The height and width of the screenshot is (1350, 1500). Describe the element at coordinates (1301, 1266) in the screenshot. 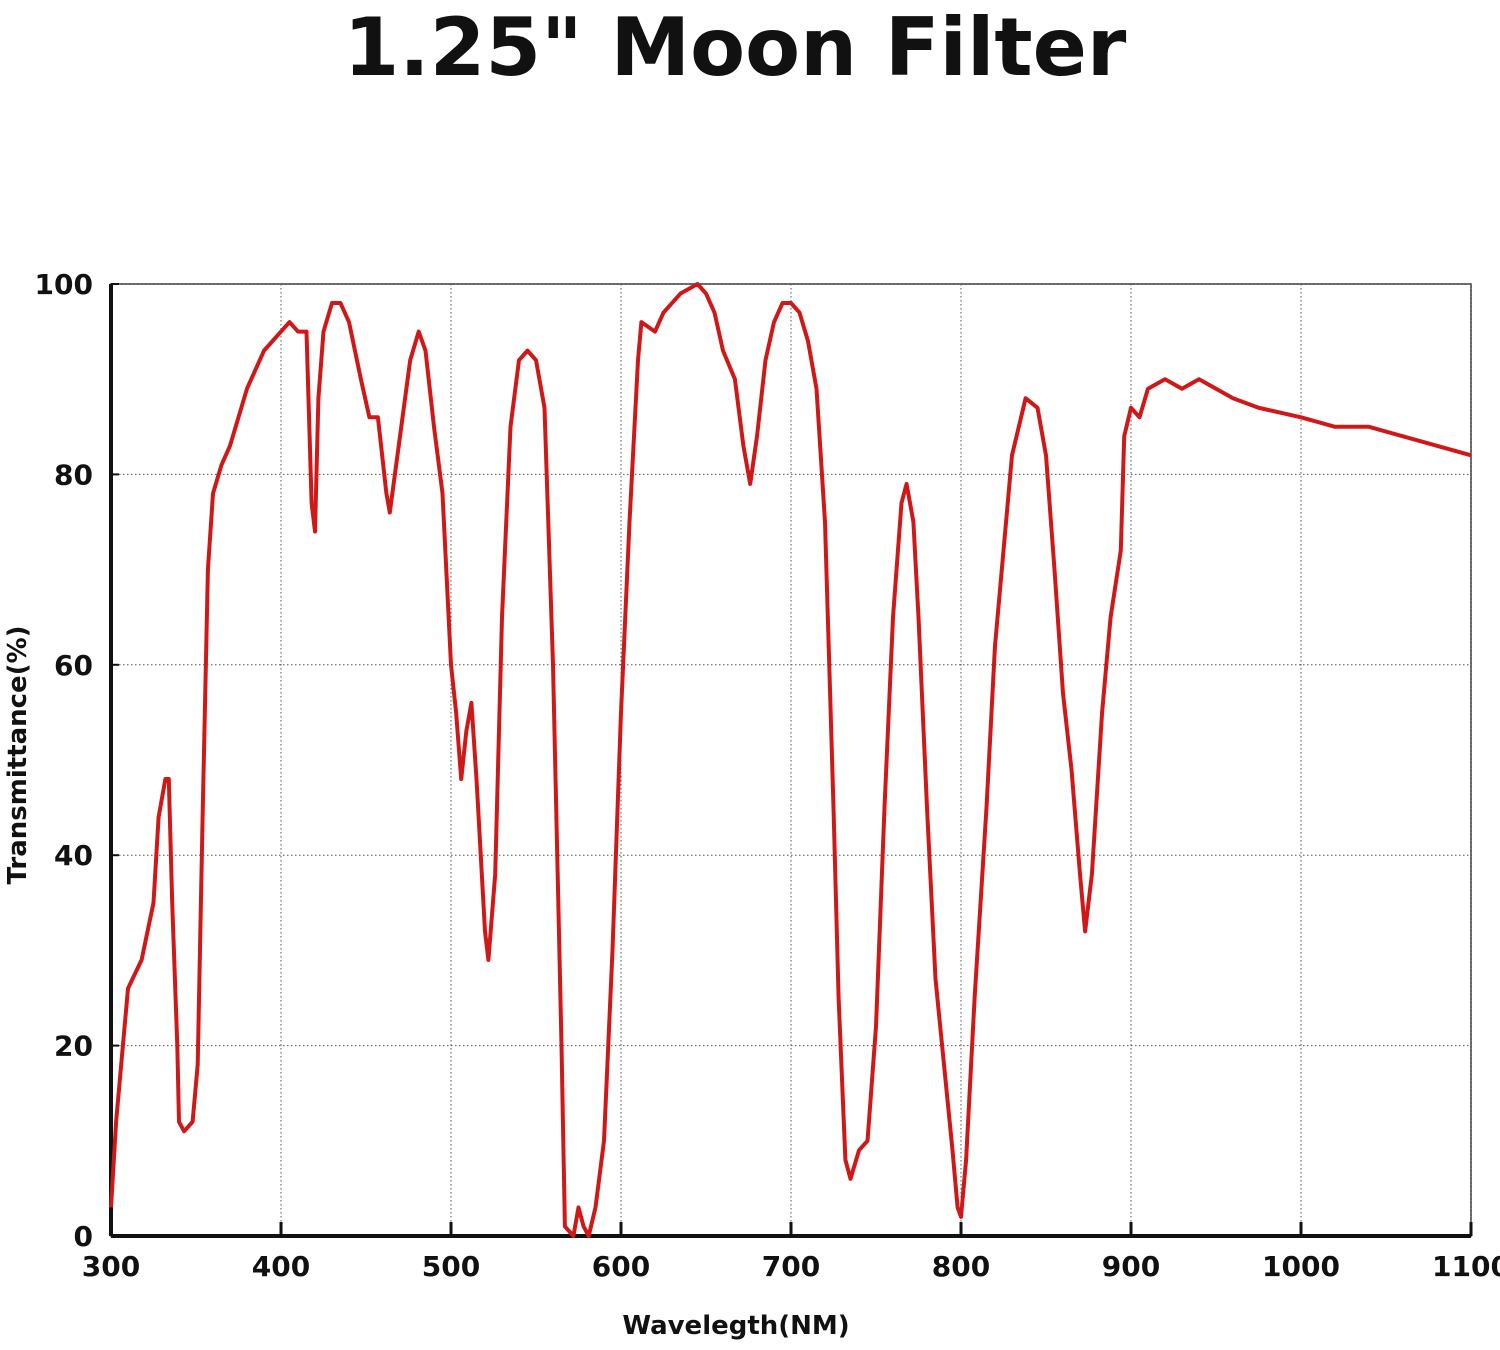

I see `x-tick-label: 1000` at that location.